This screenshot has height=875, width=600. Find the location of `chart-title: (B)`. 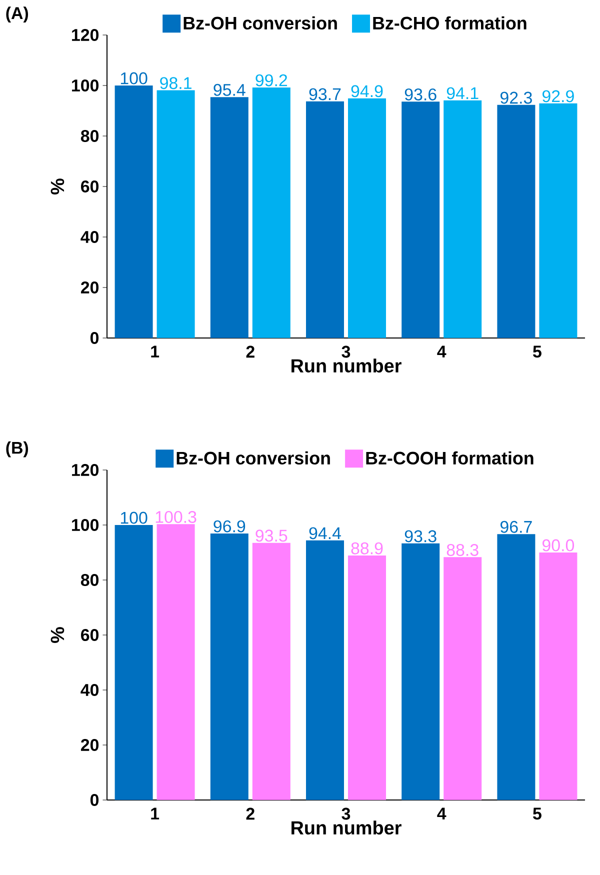

chart-title: (B) is located at coordinates (17, 449).